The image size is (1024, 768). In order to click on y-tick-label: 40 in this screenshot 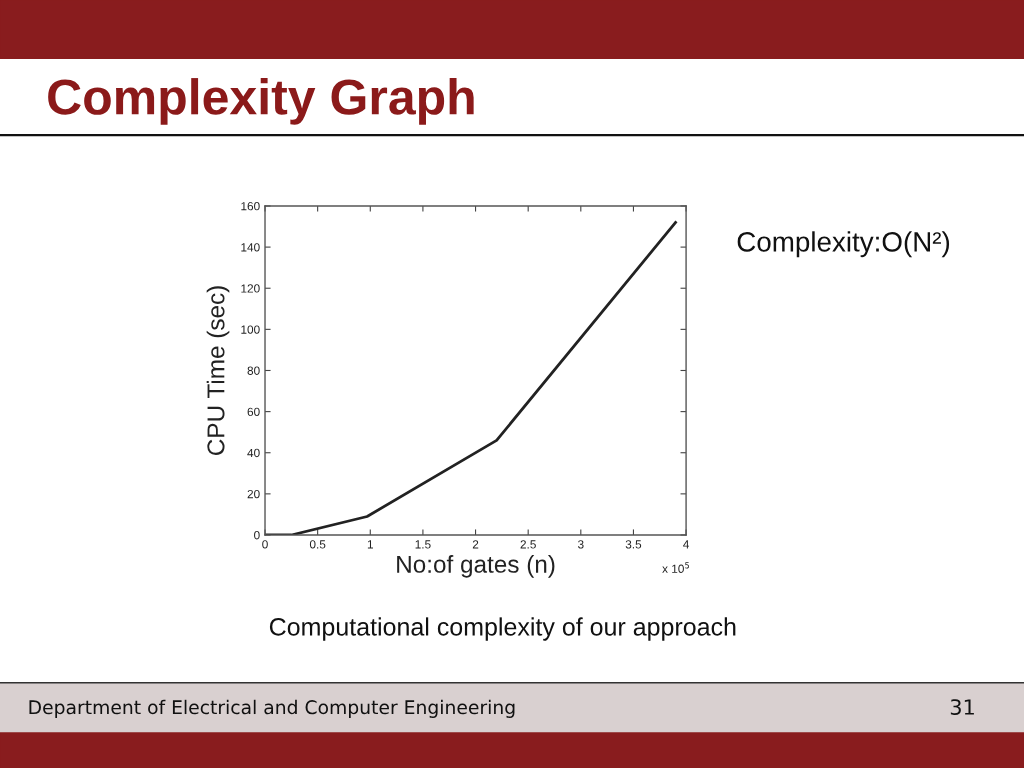, I will do `click(253, 453)`.